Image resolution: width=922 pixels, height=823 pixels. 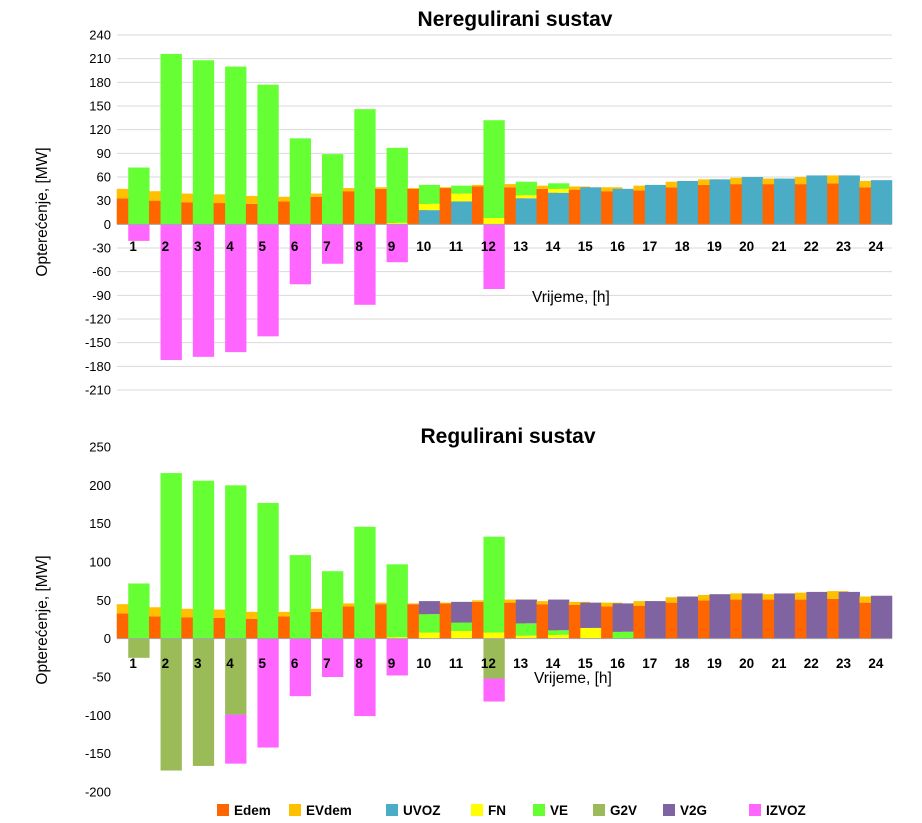 What do you see at coordinates (263, 246) in the screenshot?
I see `x-tick-label: 5` at bounding box center [263, 246].